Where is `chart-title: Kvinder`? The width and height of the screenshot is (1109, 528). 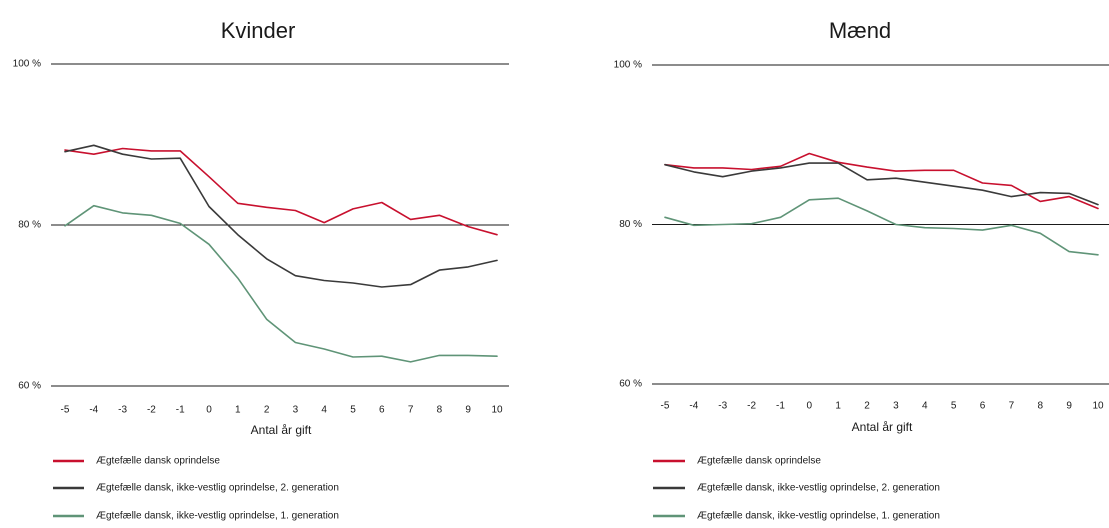 chart-title: Kvinder is located at coordinates (258, 30).